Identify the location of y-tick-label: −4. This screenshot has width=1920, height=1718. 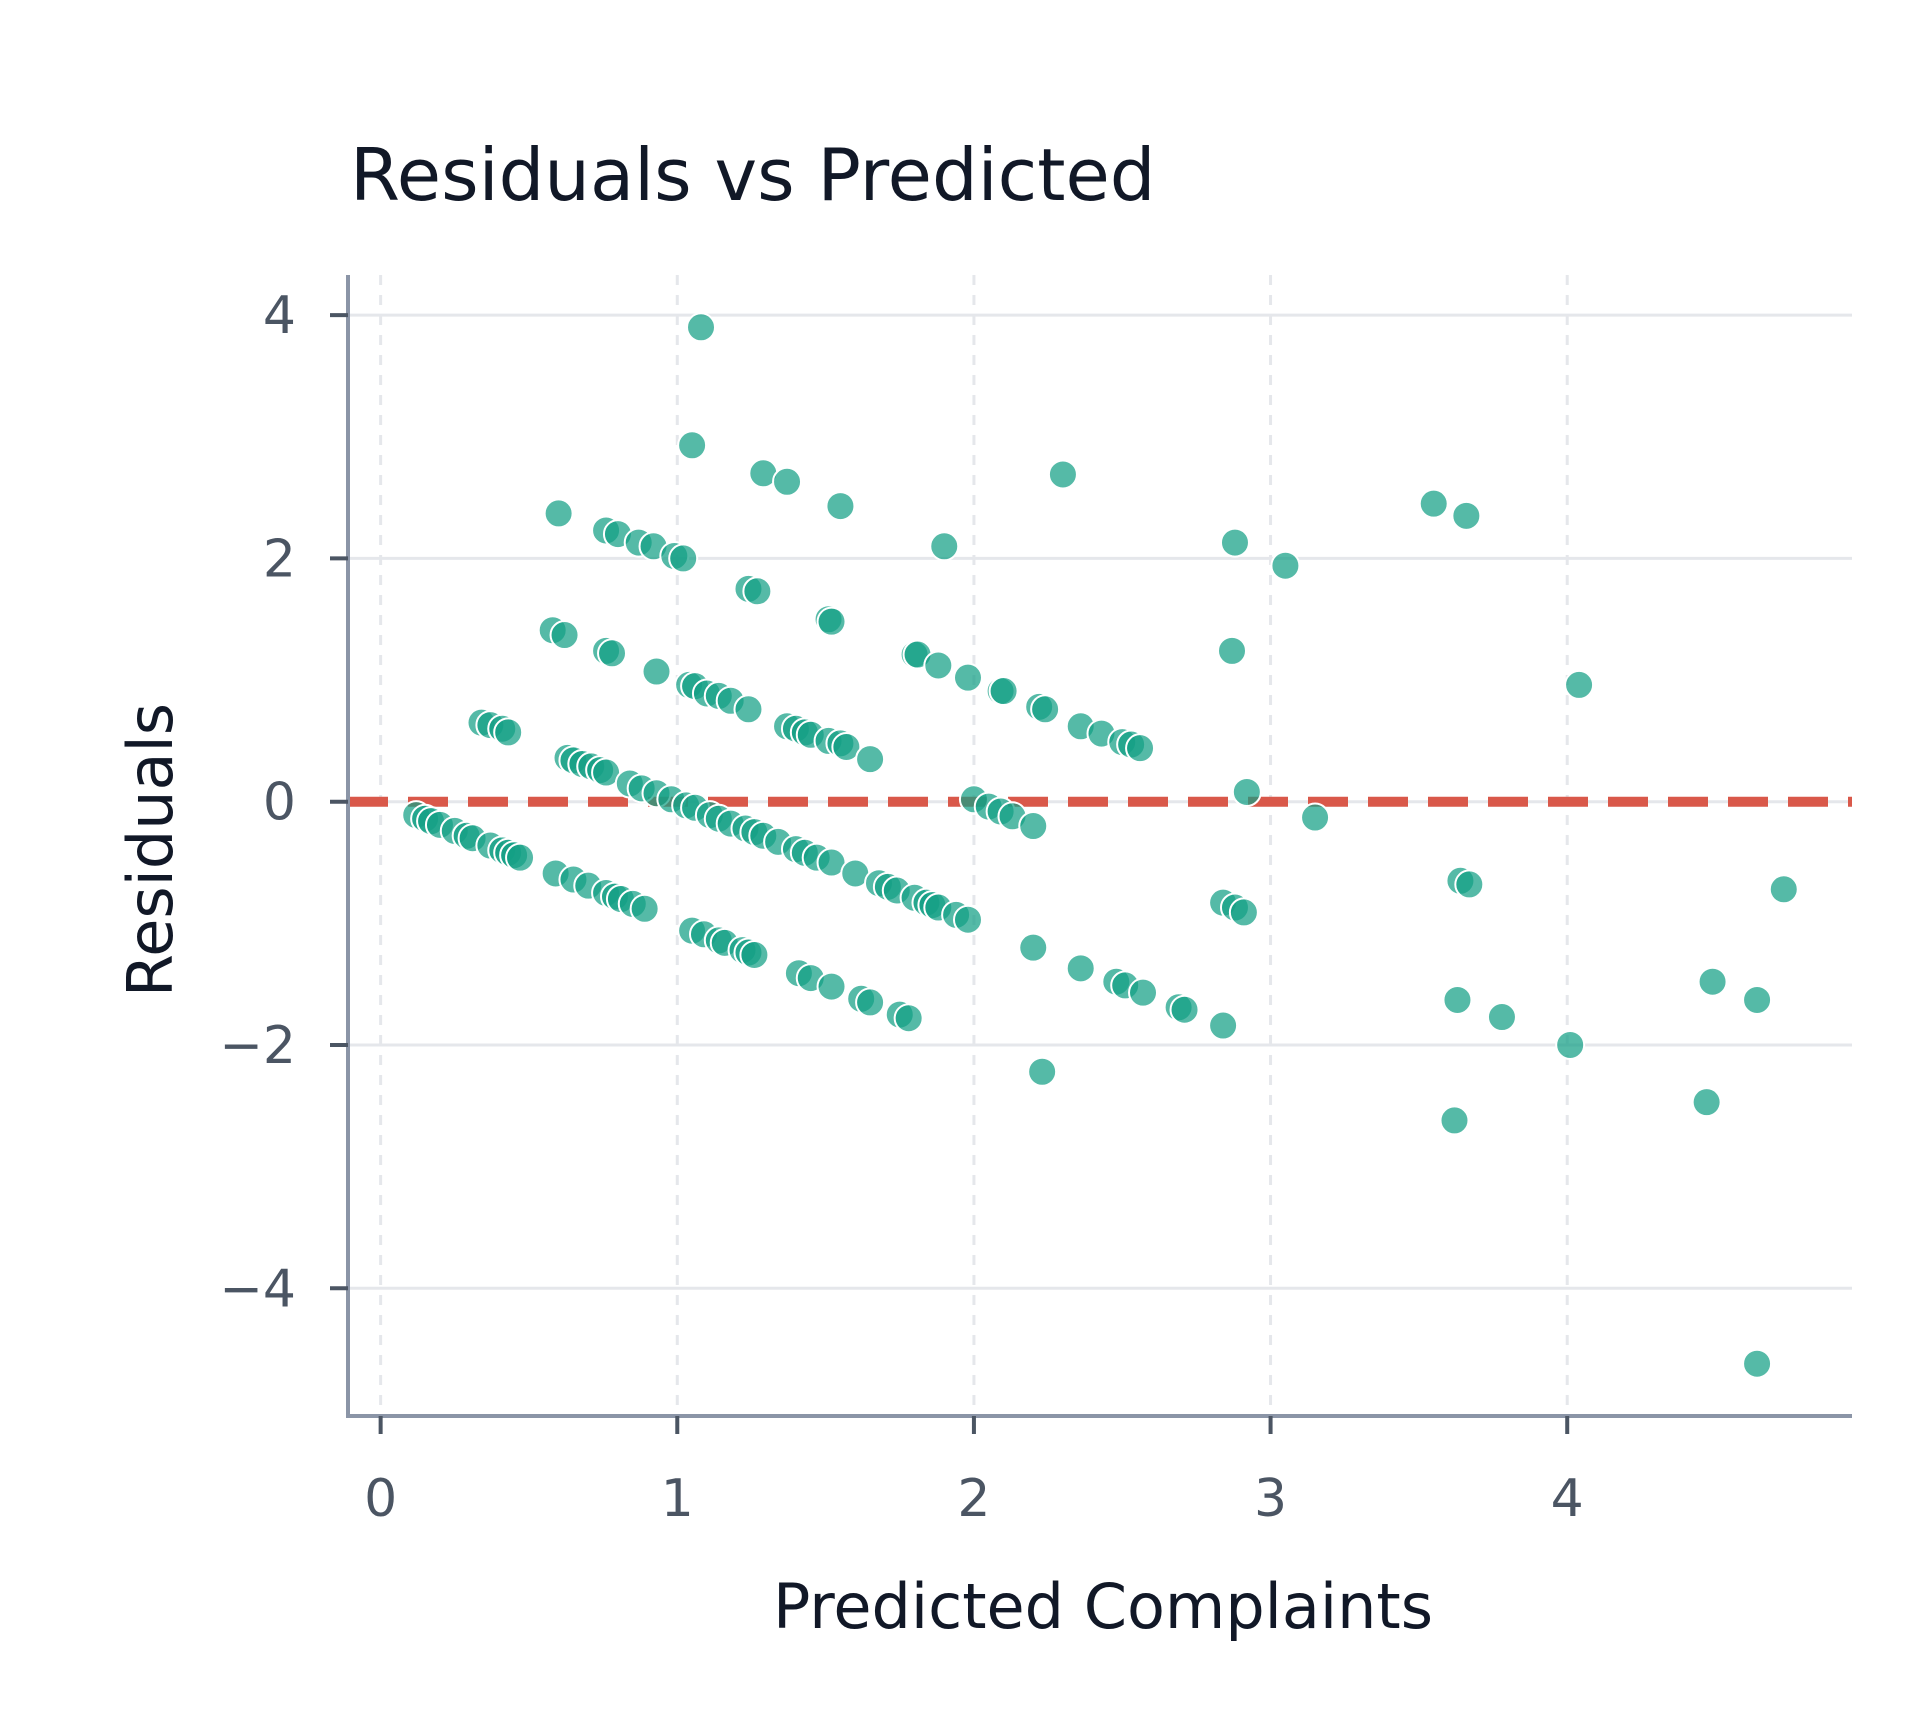
(257, 1289).